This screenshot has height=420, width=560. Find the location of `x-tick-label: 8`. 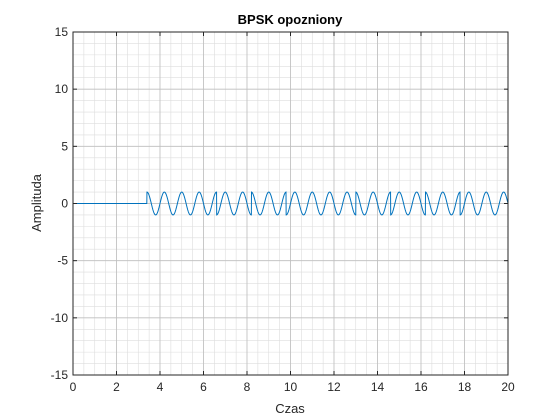

x-tick-label: 8 is located at coordinates (247, 387).